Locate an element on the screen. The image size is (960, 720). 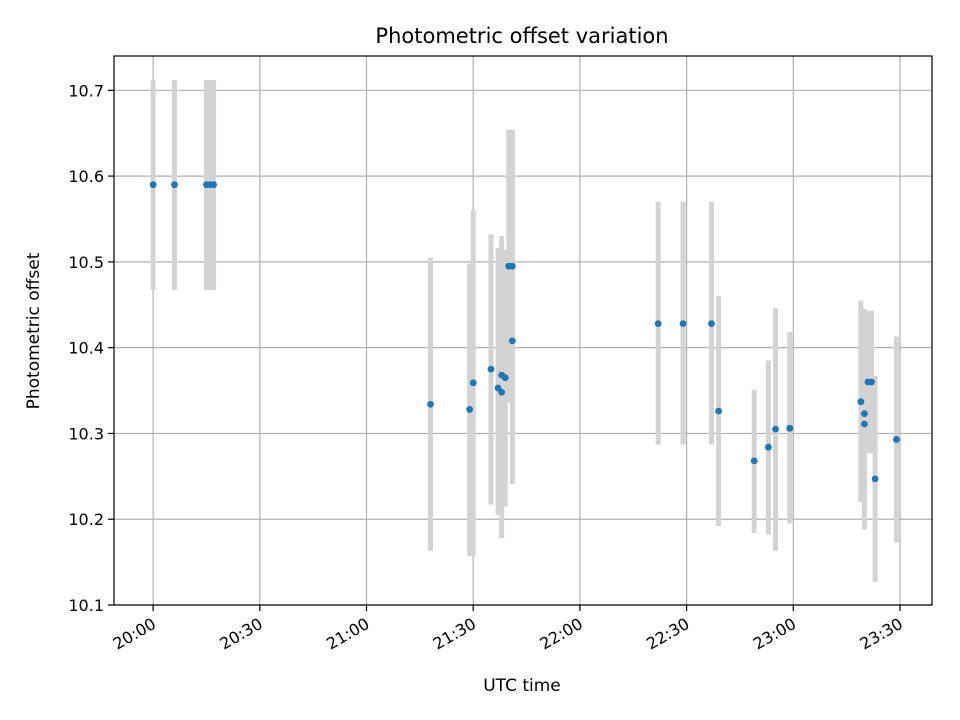
x-tick-label: 21:30 is located at coordinates (454, 634).